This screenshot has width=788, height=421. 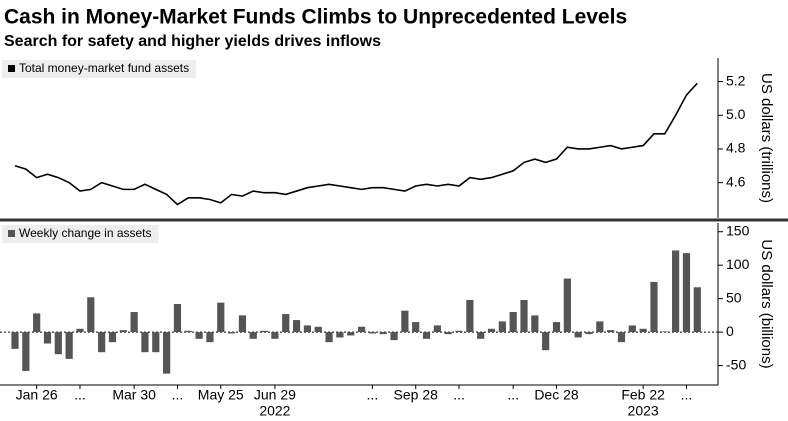 I want to click on y-axis-title: US dollars (billions), so click(x=766, y=303).